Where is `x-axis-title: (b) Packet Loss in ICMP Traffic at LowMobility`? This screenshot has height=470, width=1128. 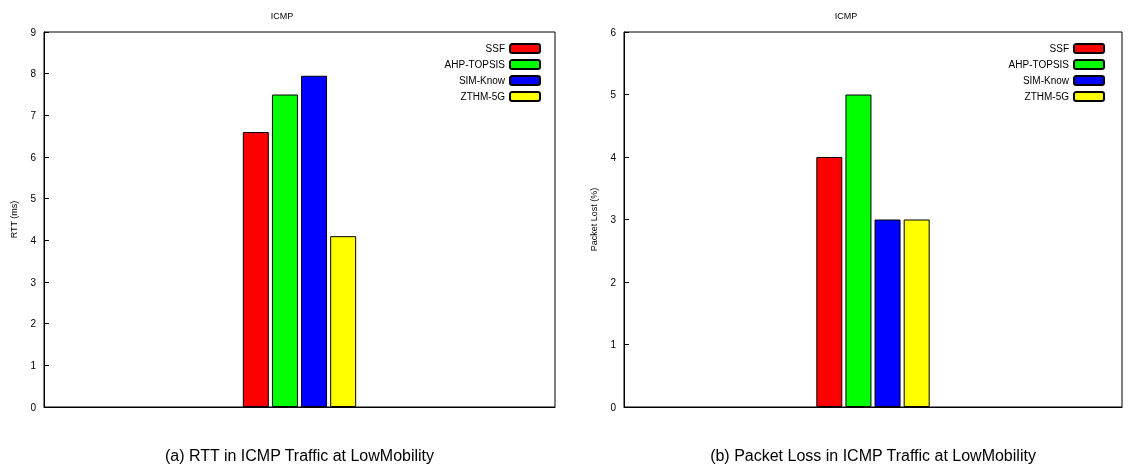 x-axis-title: (b) Packet Loss in ICMP Traffic at LowMobility is located at coordinates (873, 455).